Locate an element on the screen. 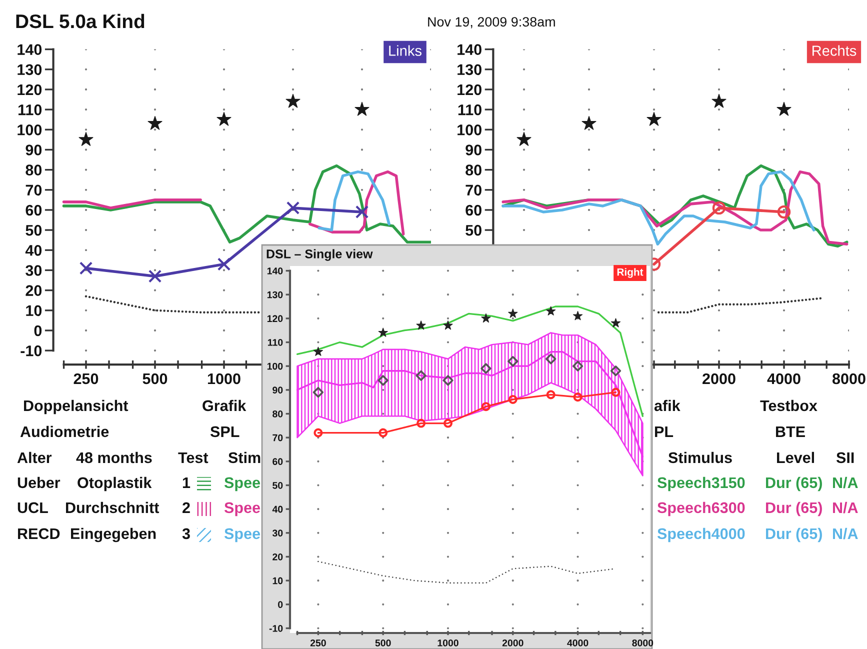 Image resolution: width=867 pixels, height=649 pixels. text: Stimulus is located at coordinates (700, 458).